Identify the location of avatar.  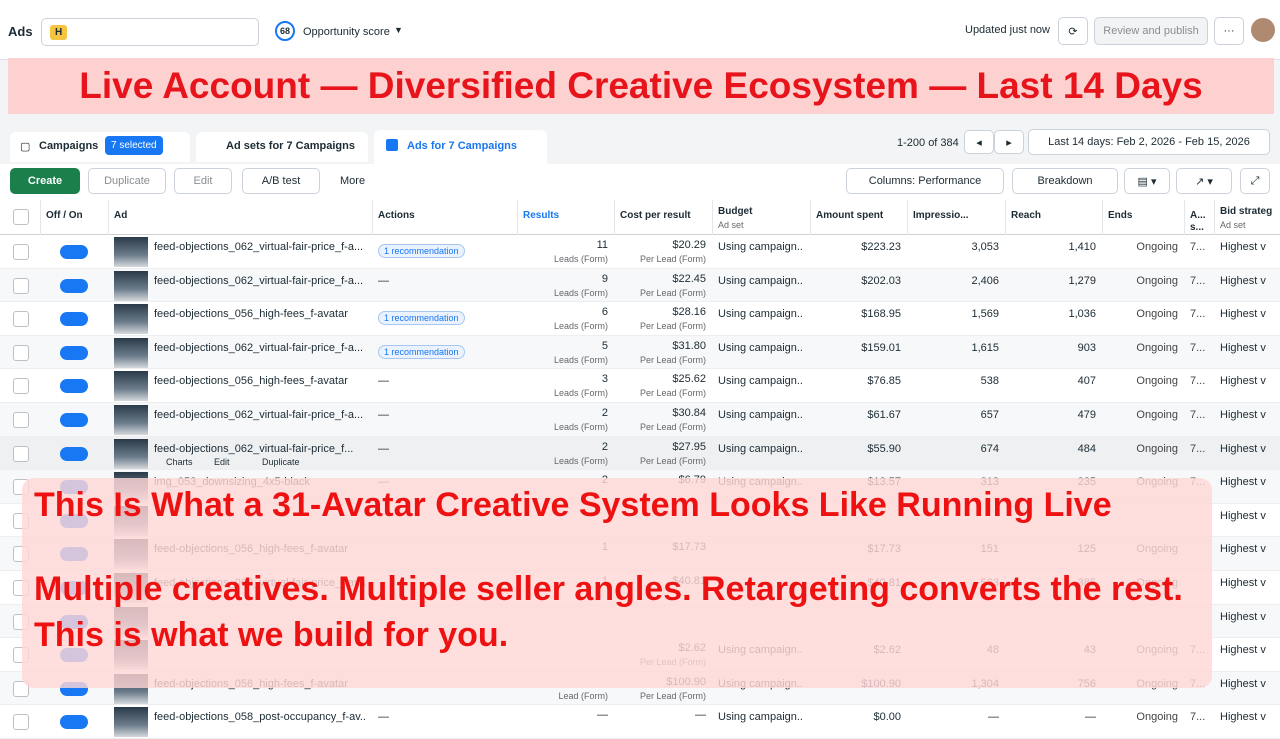
(1263, 30).